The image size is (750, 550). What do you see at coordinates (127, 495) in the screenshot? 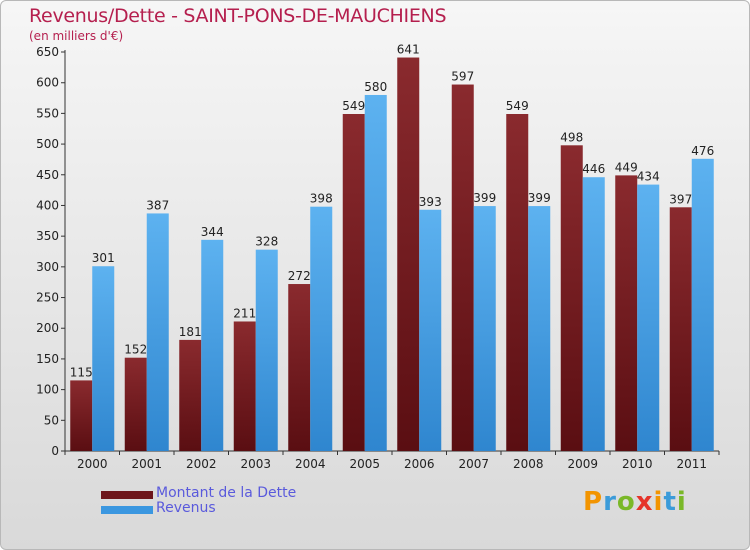
I see `legend-swatch-debt` at bounding box center [127, 495].